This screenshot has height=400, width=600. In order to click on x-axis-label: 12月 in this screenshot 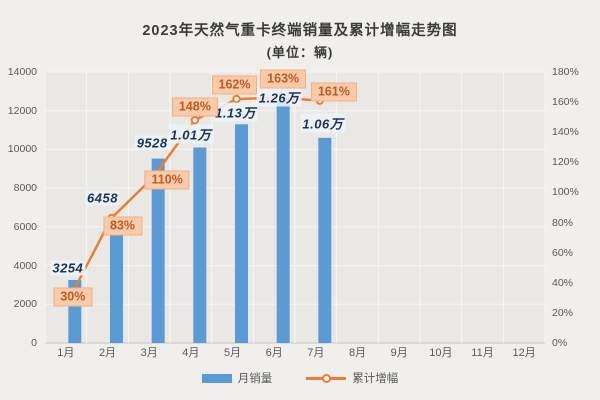, I will do `click(524, 353)`.